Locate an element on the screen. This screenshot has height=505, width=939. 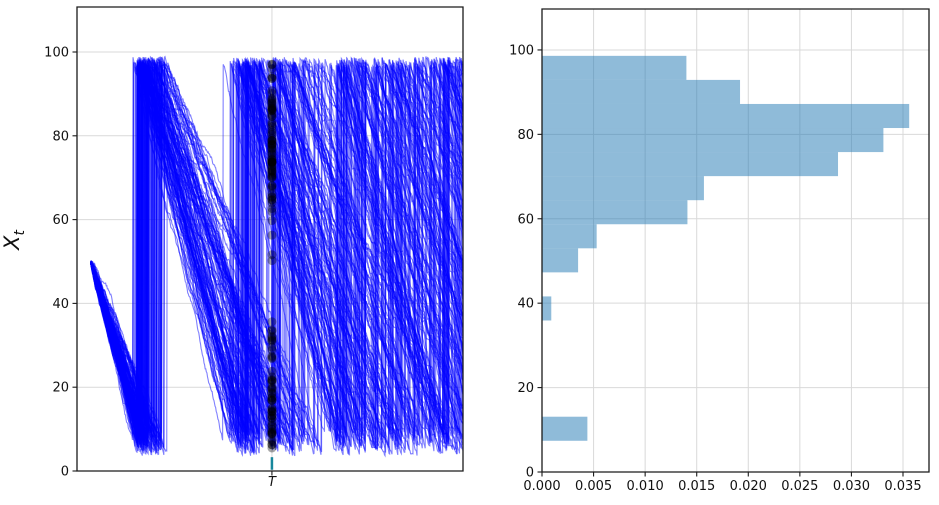
svg-text: 0 is located at coordinates (65, 472).